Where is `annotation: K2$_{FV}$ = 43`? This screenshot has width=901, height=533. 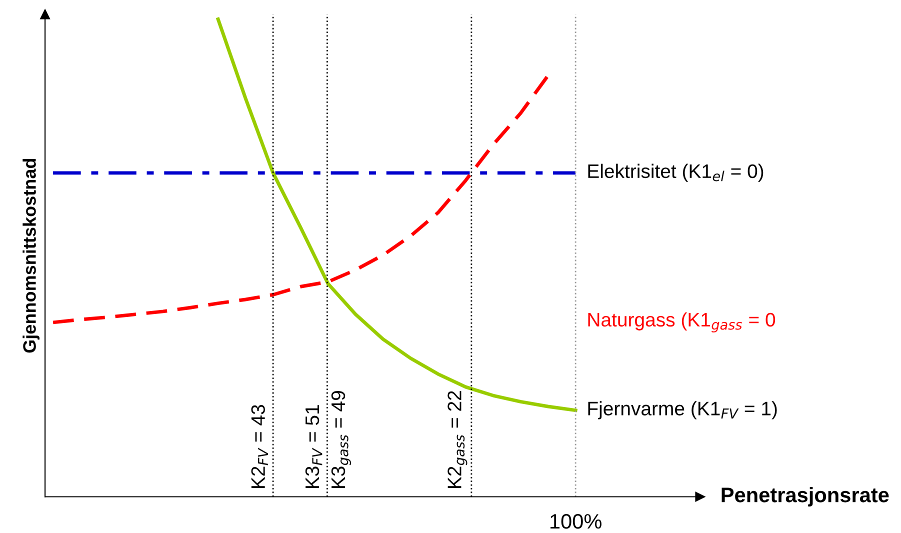
annotation: K2$_{FV}$ = 43 is located at coordinates (259, 446).